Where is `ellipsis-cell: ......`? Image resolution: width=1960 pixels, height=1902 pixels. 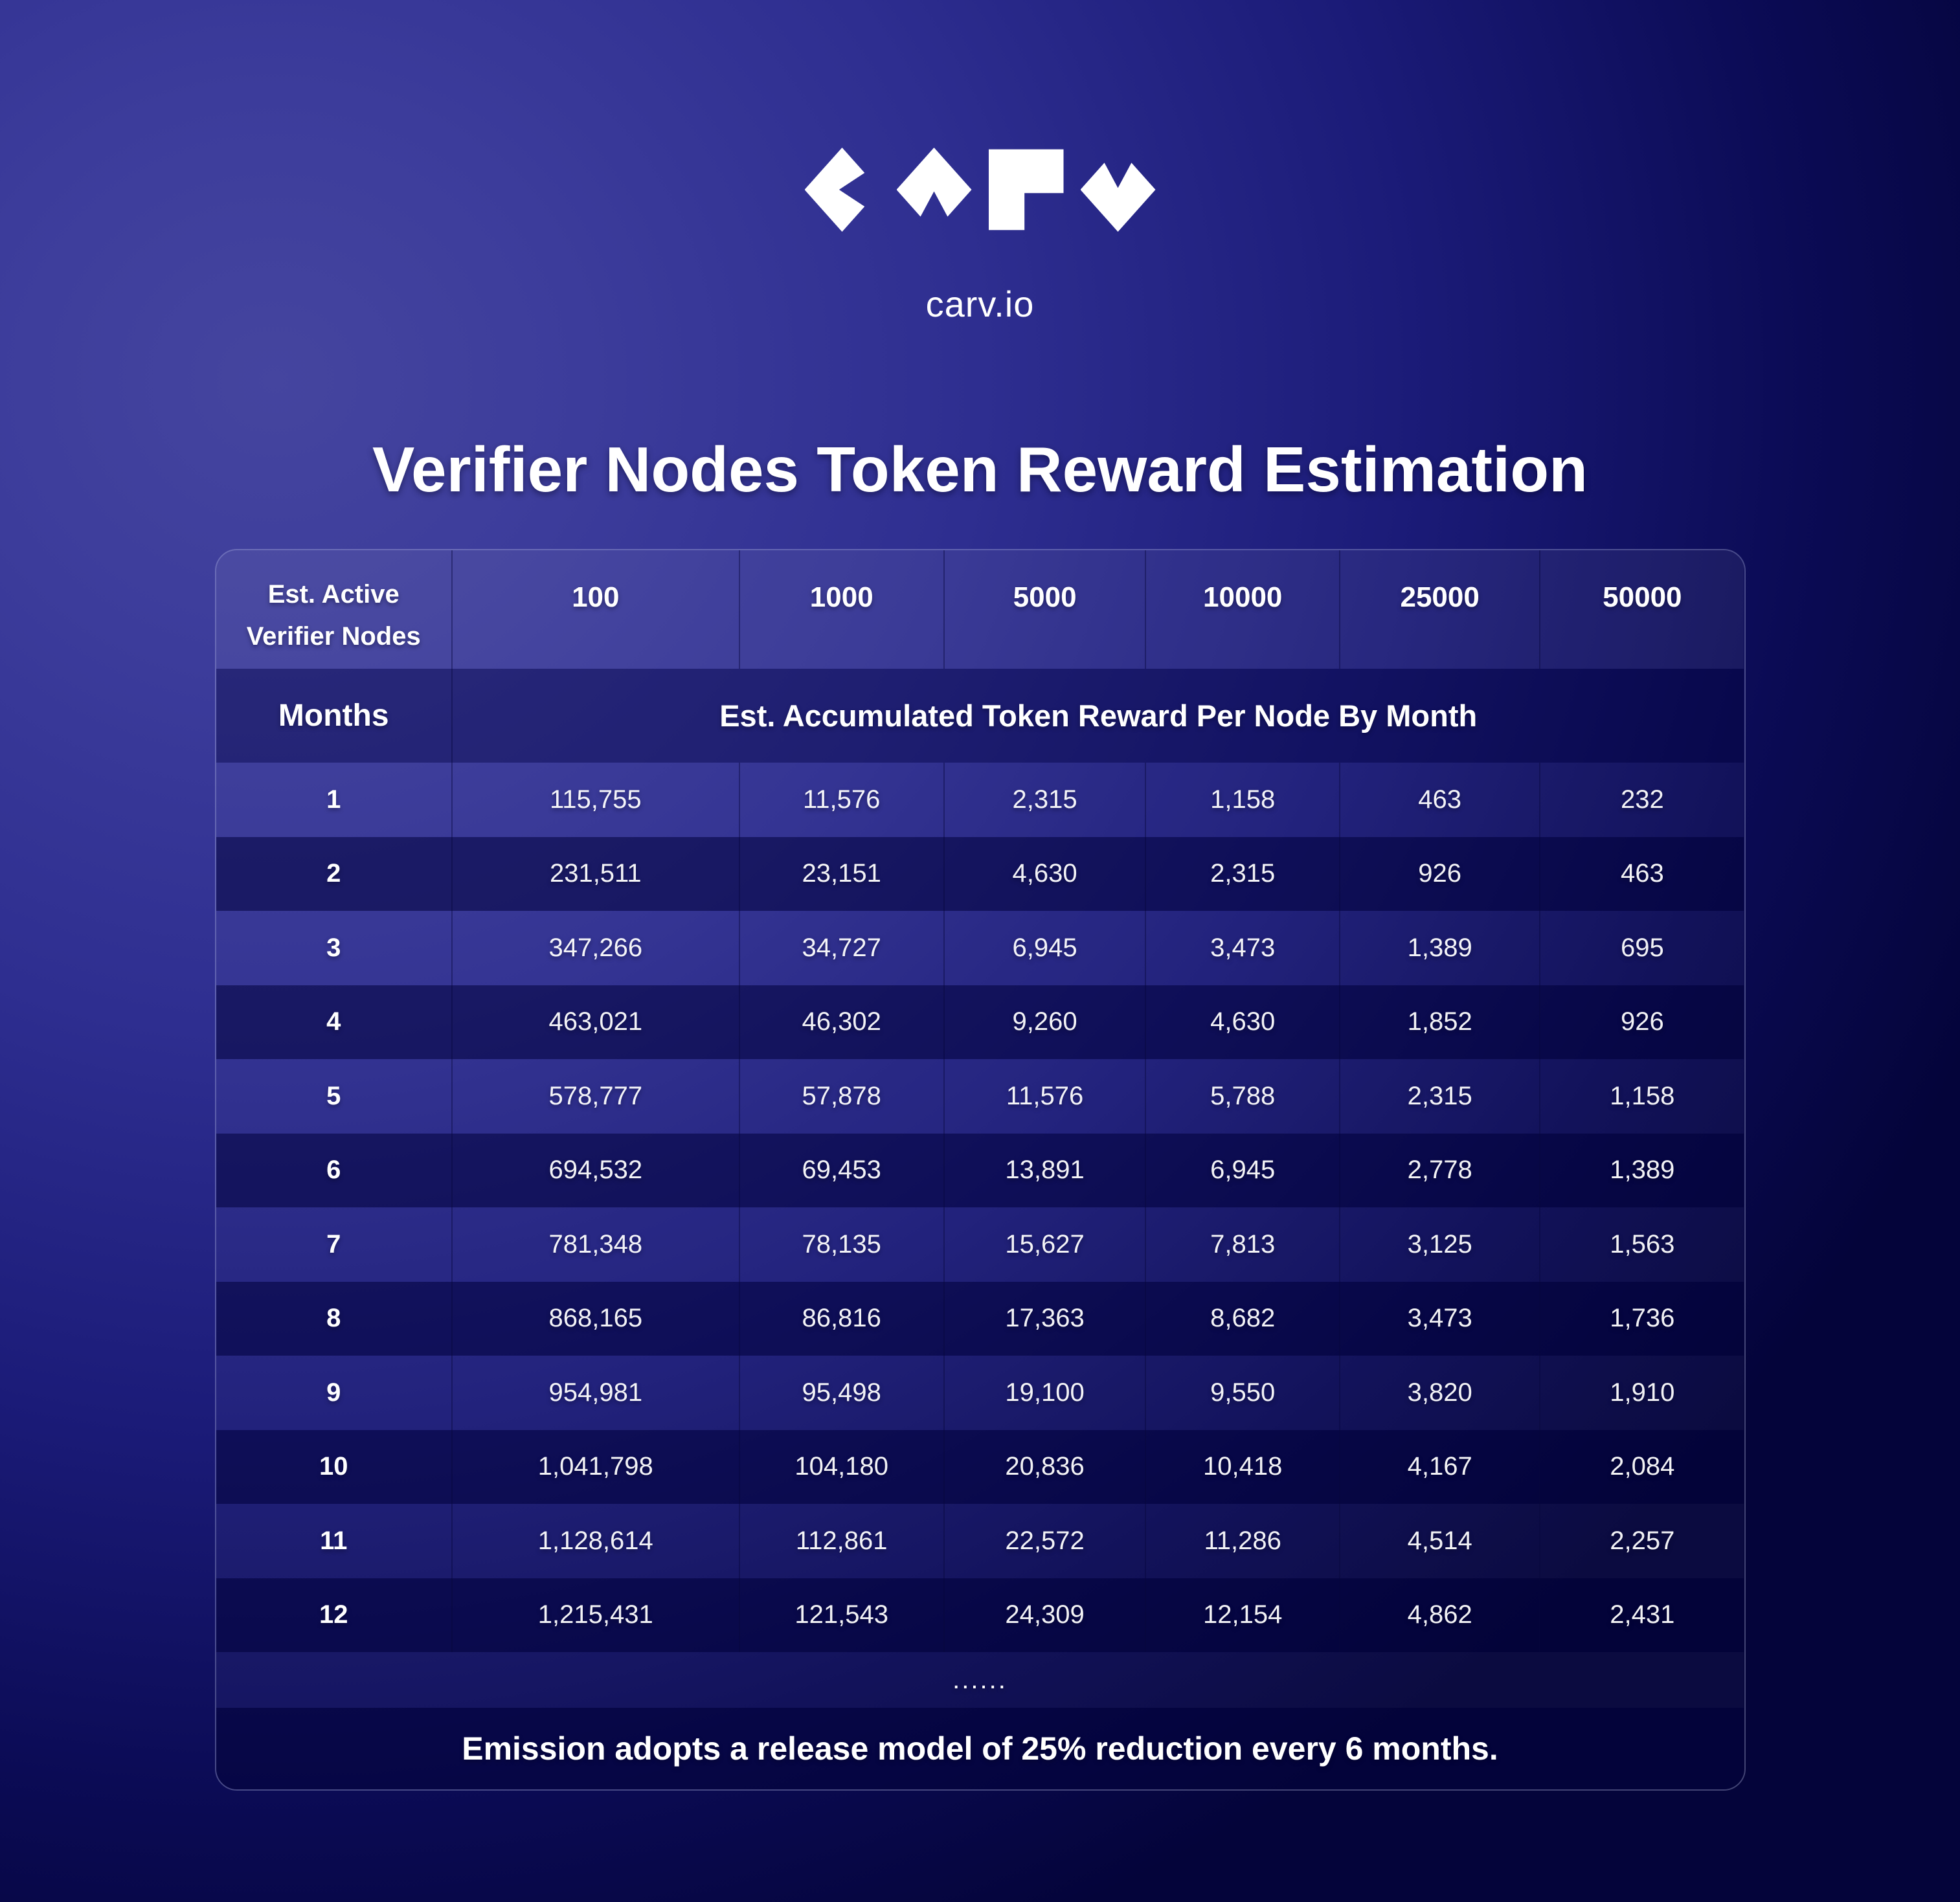 ellipsis-cell: ...... is located at coordinates (980, 1680).